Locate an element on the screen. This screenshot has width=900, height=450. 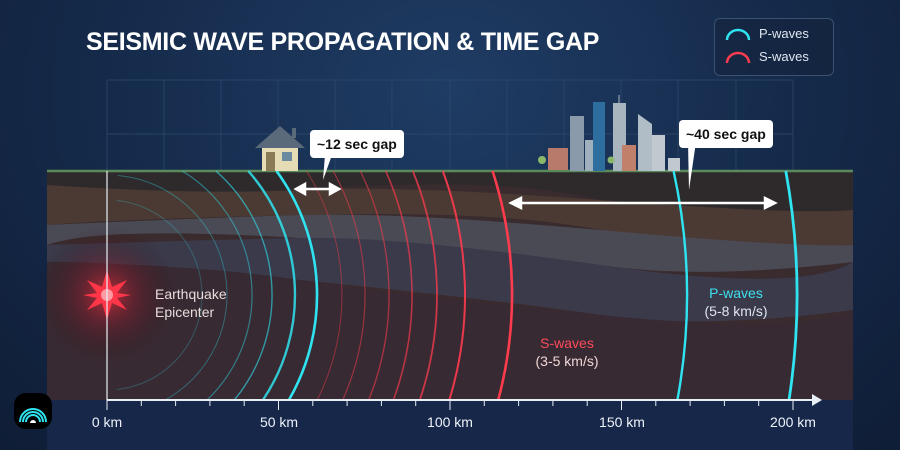
gap-arrow-near is located at coordinates (317, 189).